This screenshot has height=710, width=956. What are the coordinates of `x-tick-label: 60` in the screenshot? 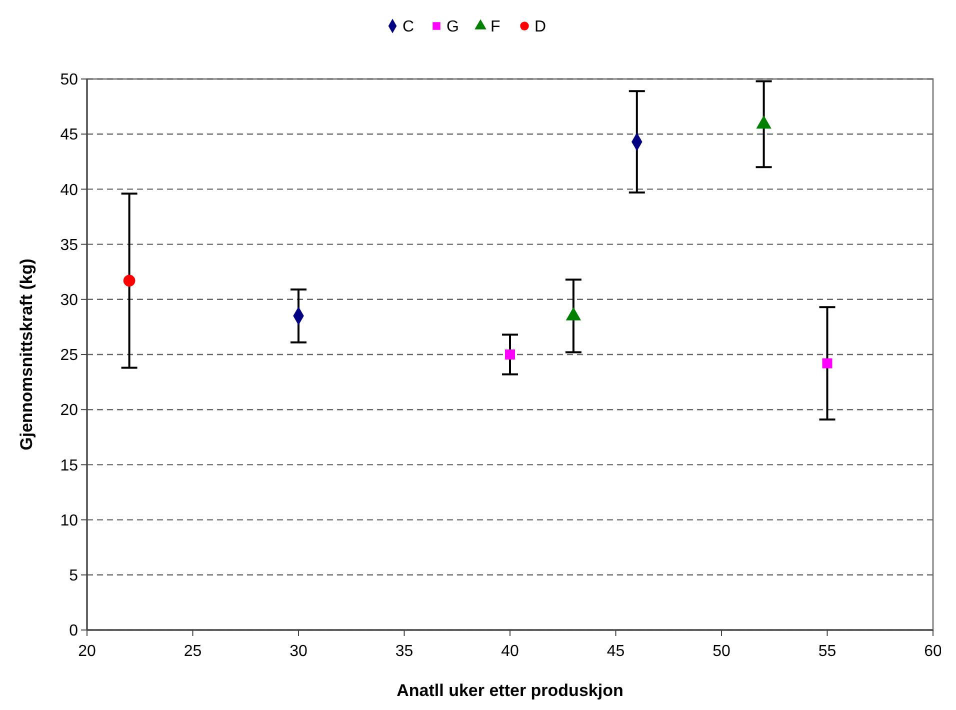 It's located at (933, 651).